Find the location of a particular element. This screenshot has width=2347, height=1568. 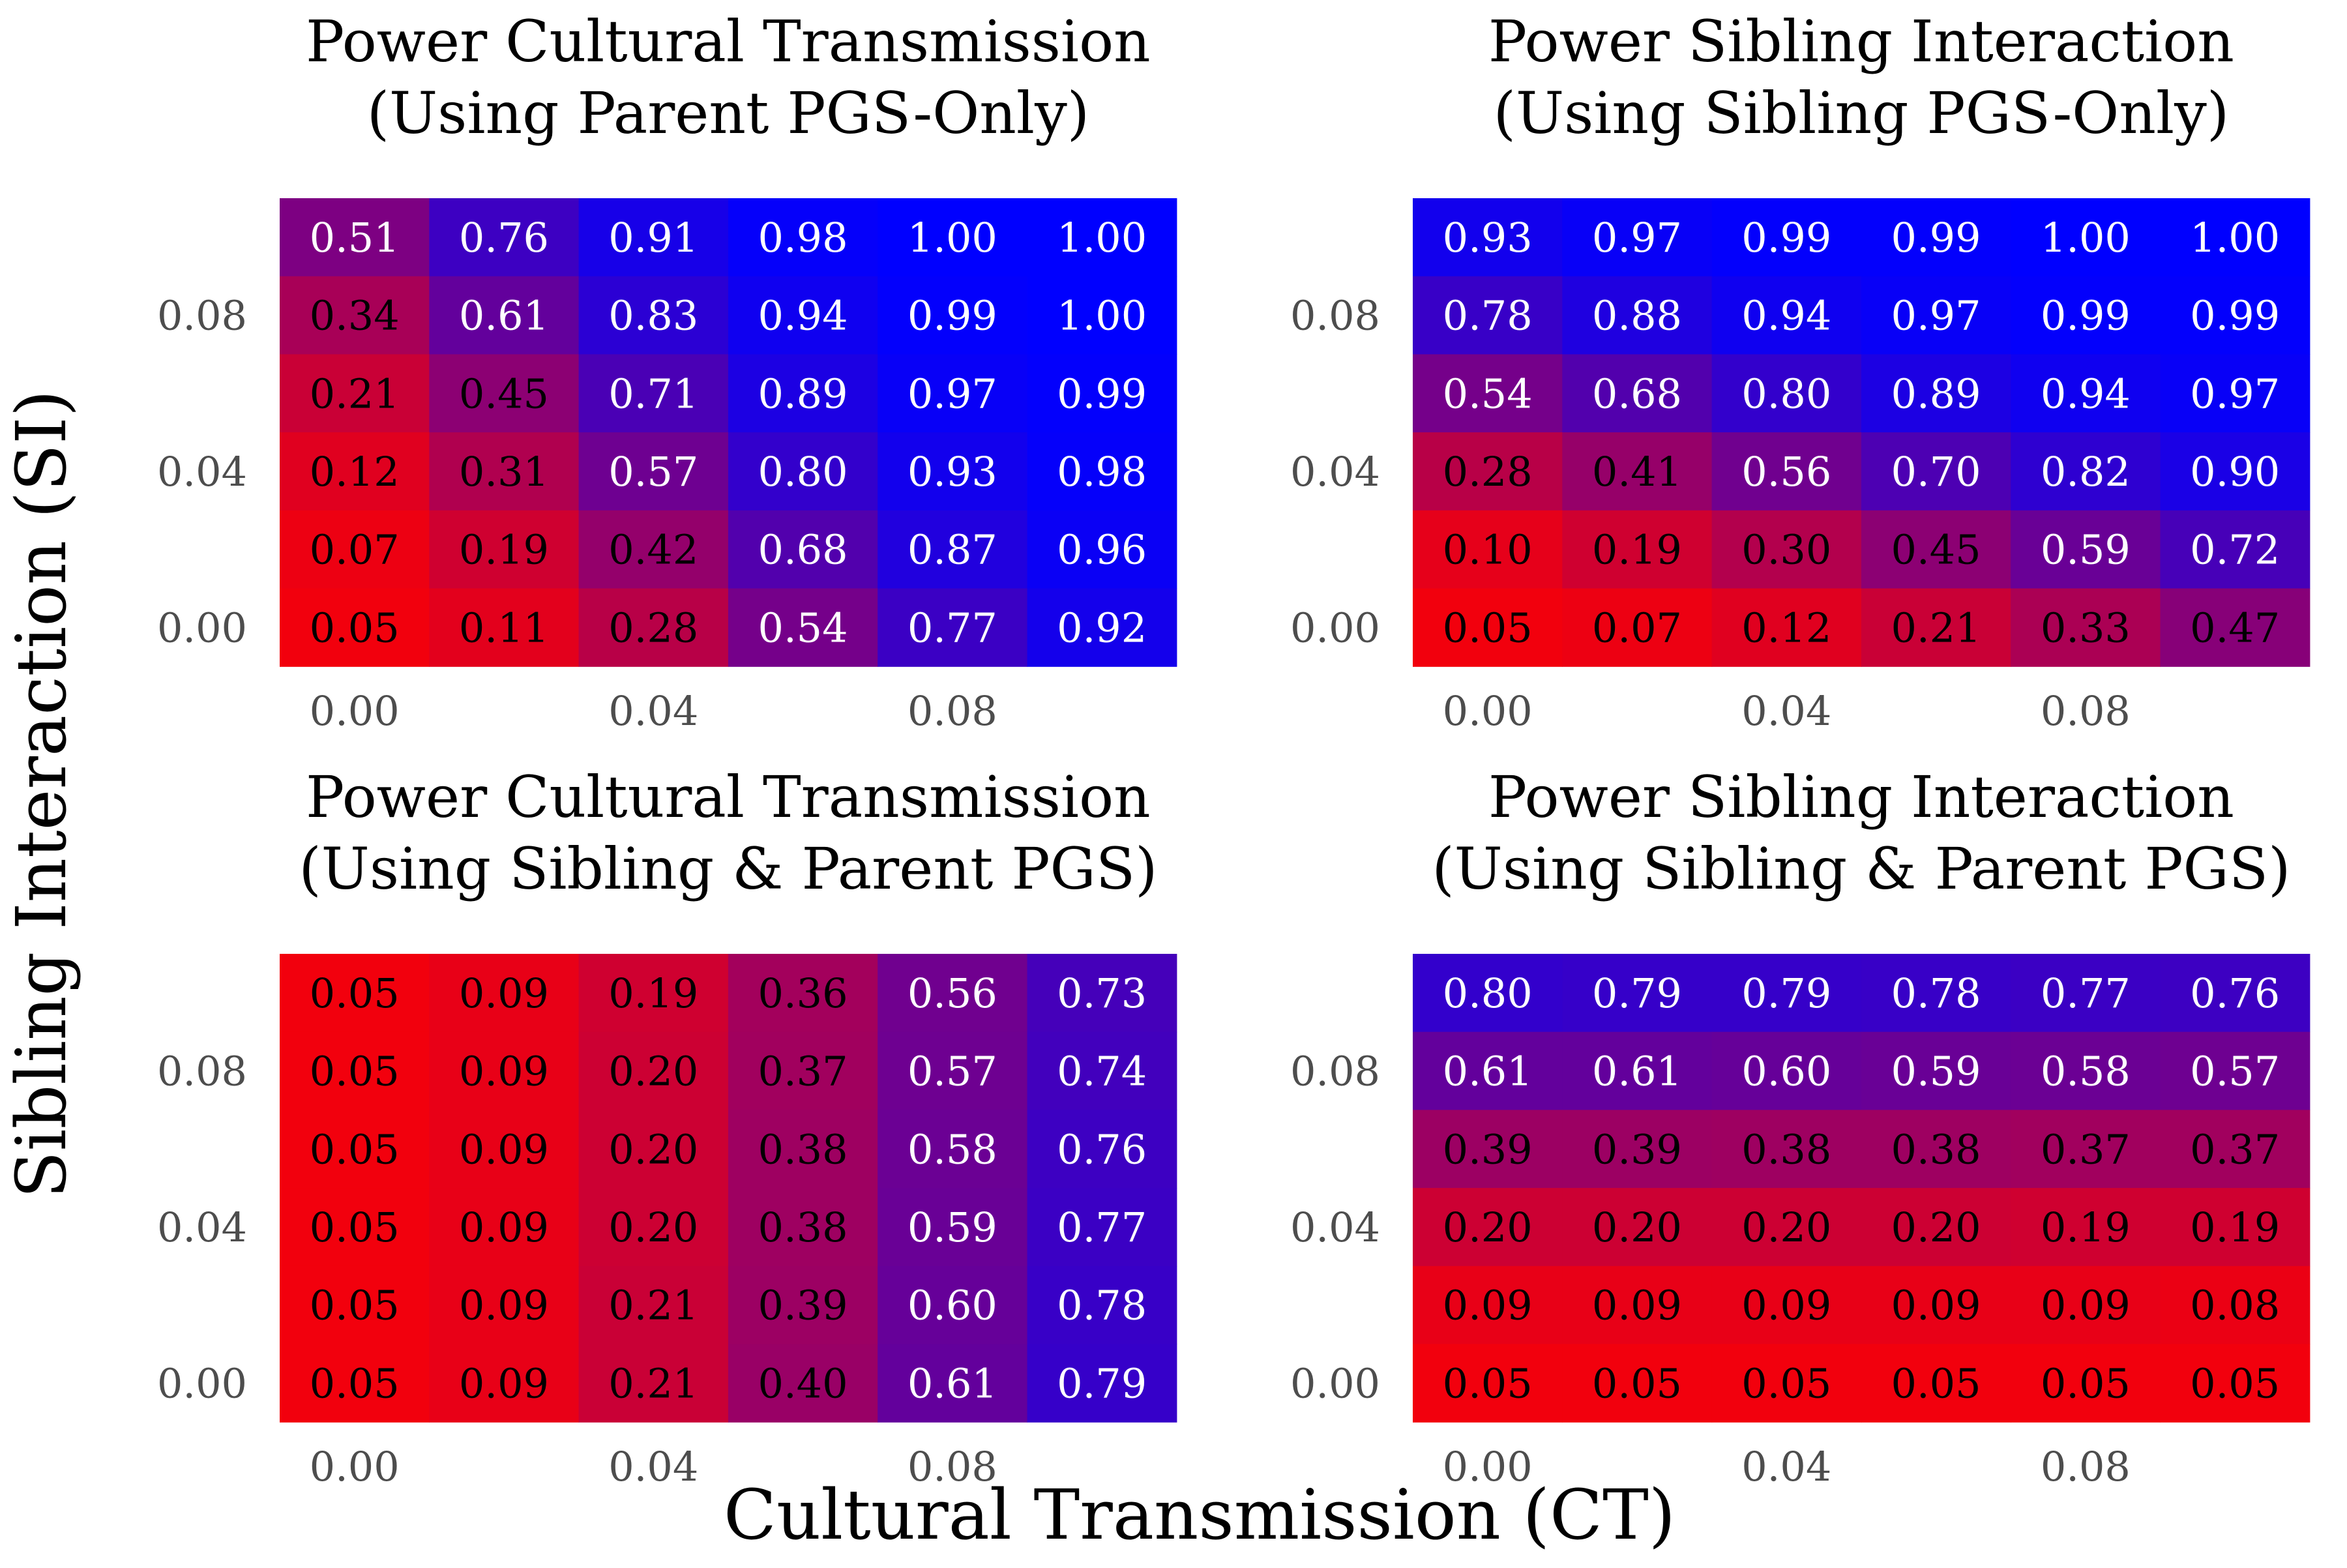

cell-value-label: 0.39 is located at coordinates (1488, 1149).